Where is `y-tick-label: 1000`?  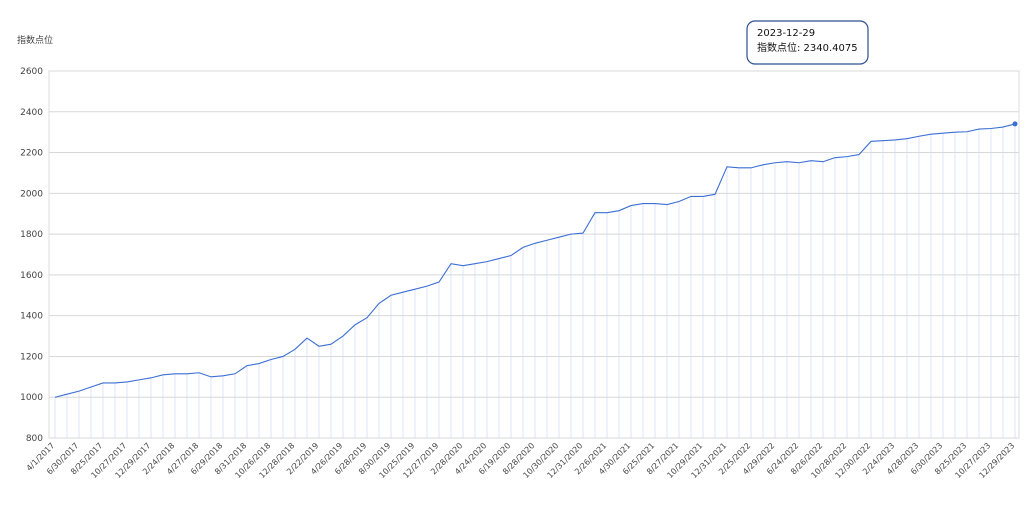 y-tick-label: 1000 is located at coordinates (31, 398).